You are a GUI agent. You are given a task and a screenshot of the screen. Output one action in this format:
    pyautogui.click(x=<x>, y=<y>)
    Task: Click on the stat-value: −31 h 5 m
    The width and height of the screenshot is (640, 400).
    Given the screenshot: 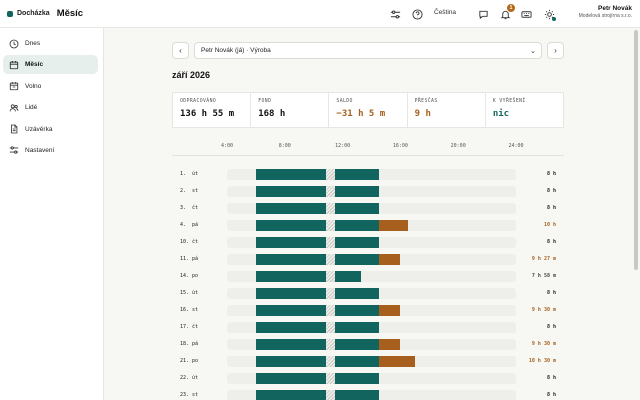 What is the action you would take?
    pyautogui.click(x=361, y=114)
    